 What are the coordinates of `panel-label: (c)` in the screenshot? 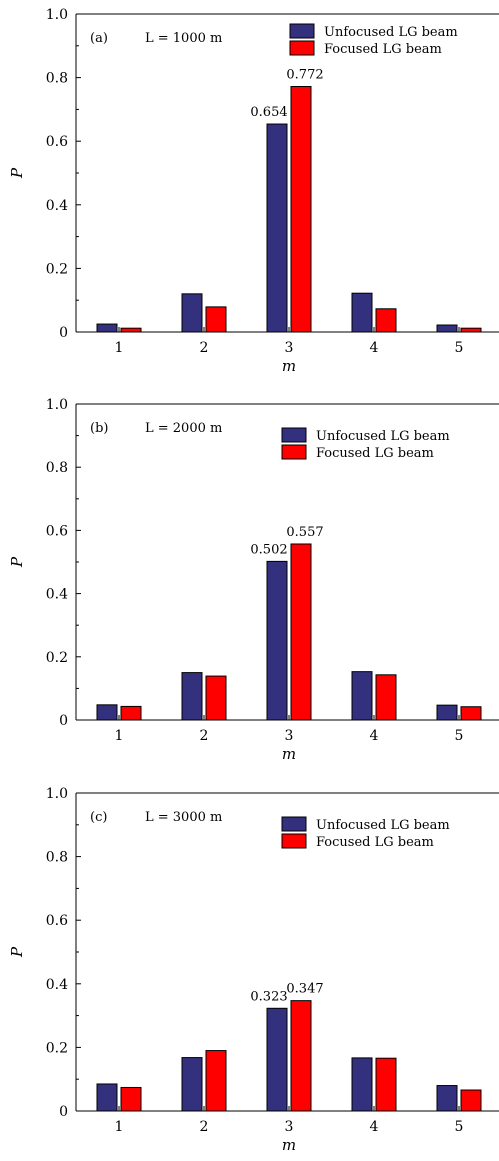 It's located at (98, 817).